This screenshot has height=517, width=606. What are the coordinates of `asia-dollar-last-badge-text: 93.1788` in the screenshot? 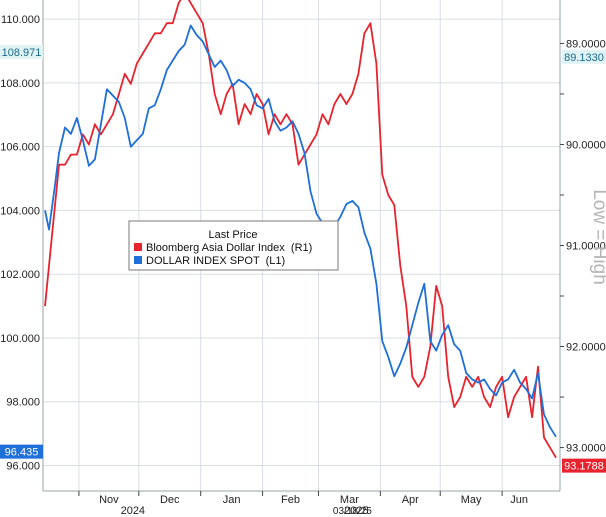 It's located at (584, 467).